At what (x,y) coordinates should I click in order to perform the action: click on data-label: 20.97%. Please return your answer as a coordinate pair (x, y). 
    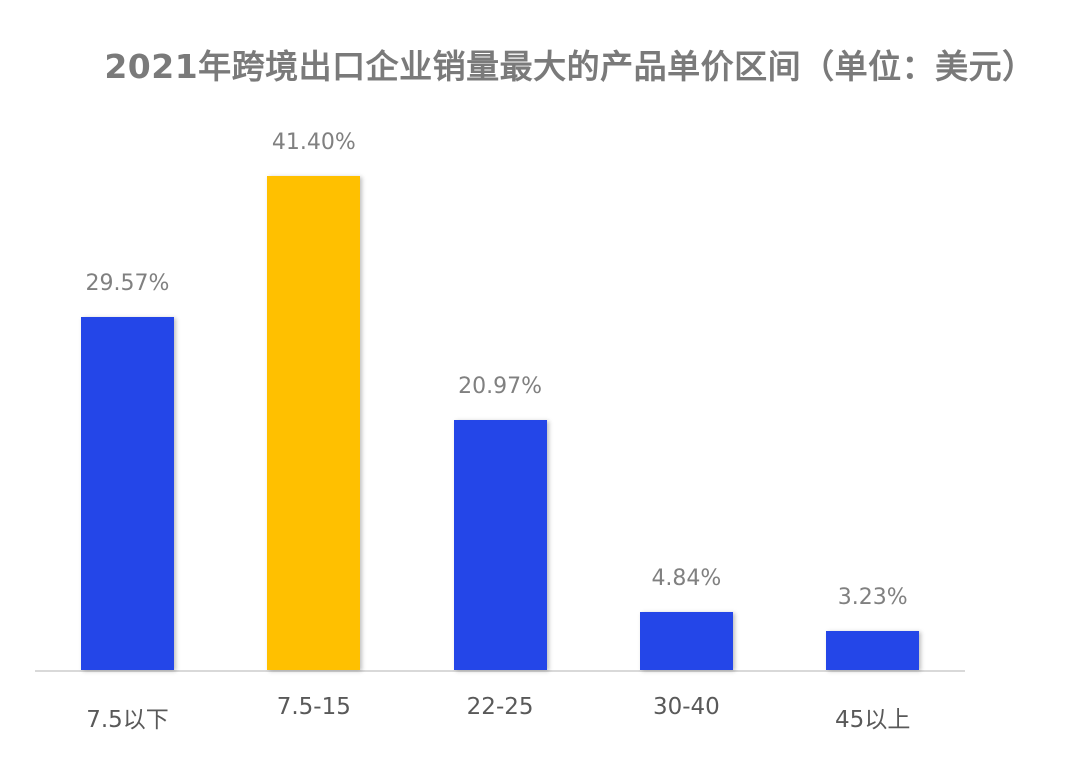
    Looking at the image, I should click on (500, 386).